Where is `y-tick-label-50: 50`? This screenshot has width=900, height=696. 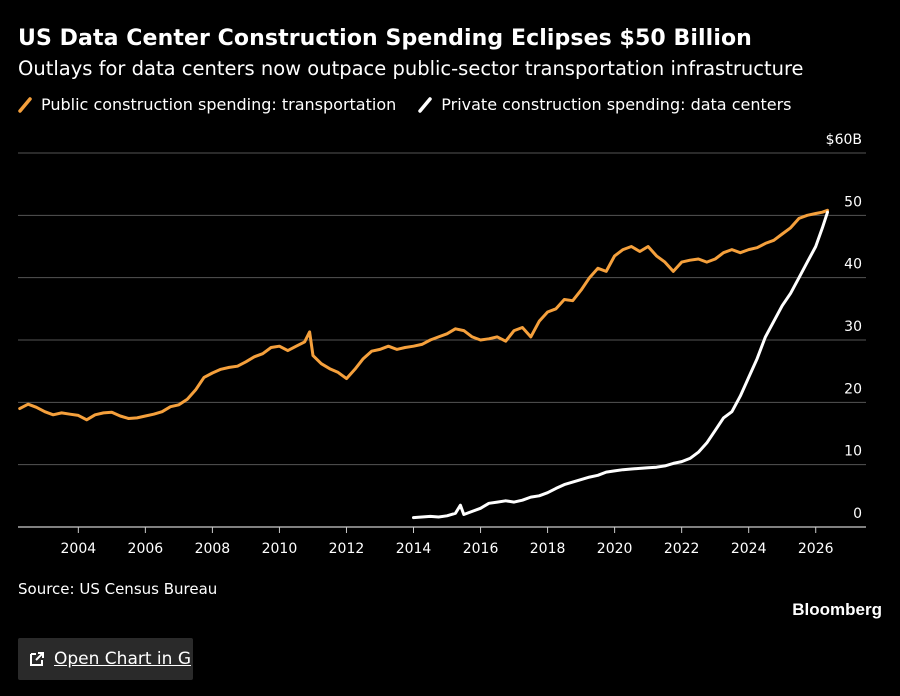
y-tick-label-50: 50 is located at coordinates (853, 202).